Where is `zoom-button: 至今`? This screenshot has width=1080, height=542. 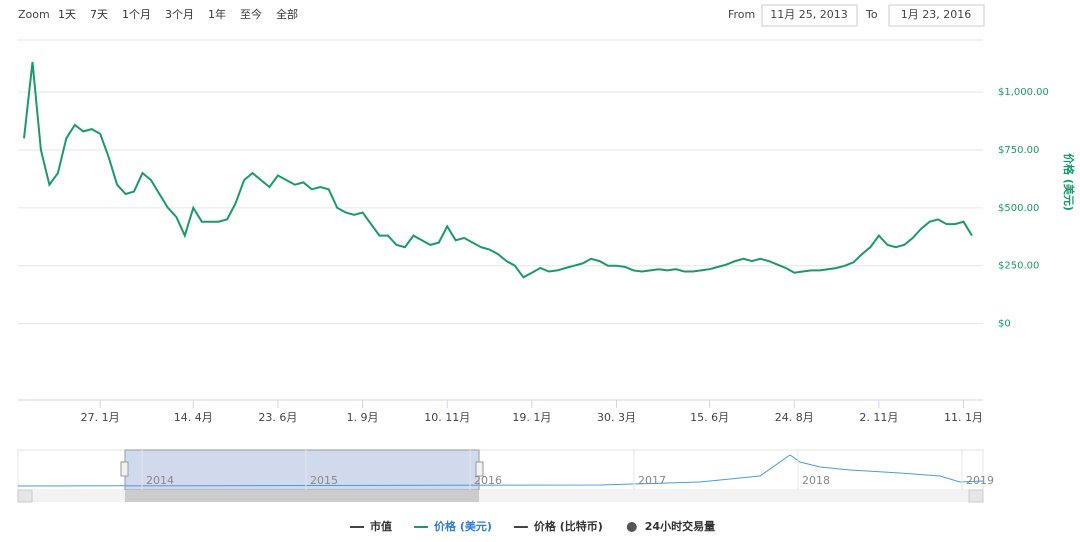
zoom-button: 至今 is located at coordinates (251, 14).